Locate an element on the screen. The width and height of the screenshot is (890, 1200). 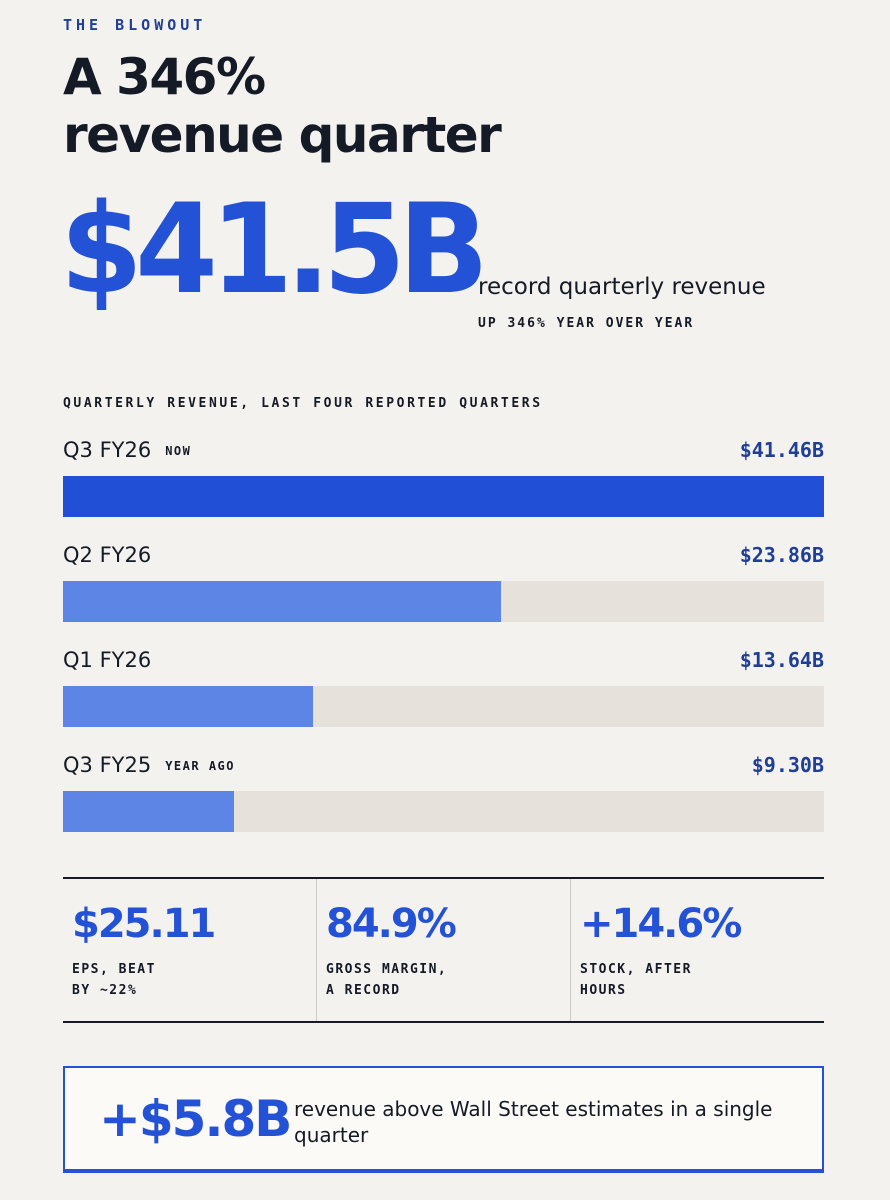
eyebrow-label: THE BLOWOUT is located at coordinates (135, 25).